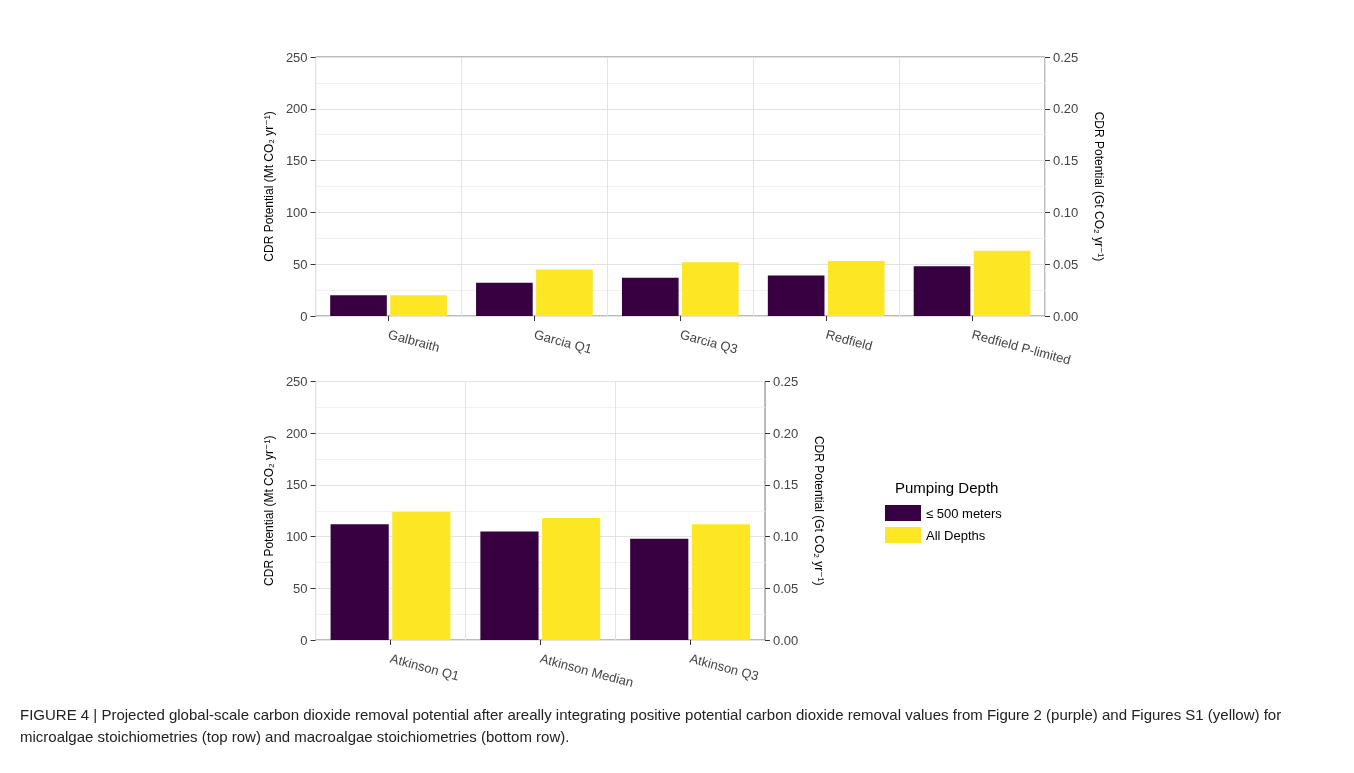 The image size is (1354, 773). What do you see at coordinates (414, 340) in the screenshot?
I see `x-tick-label: Galbraith` at bounding box center [414, 340].